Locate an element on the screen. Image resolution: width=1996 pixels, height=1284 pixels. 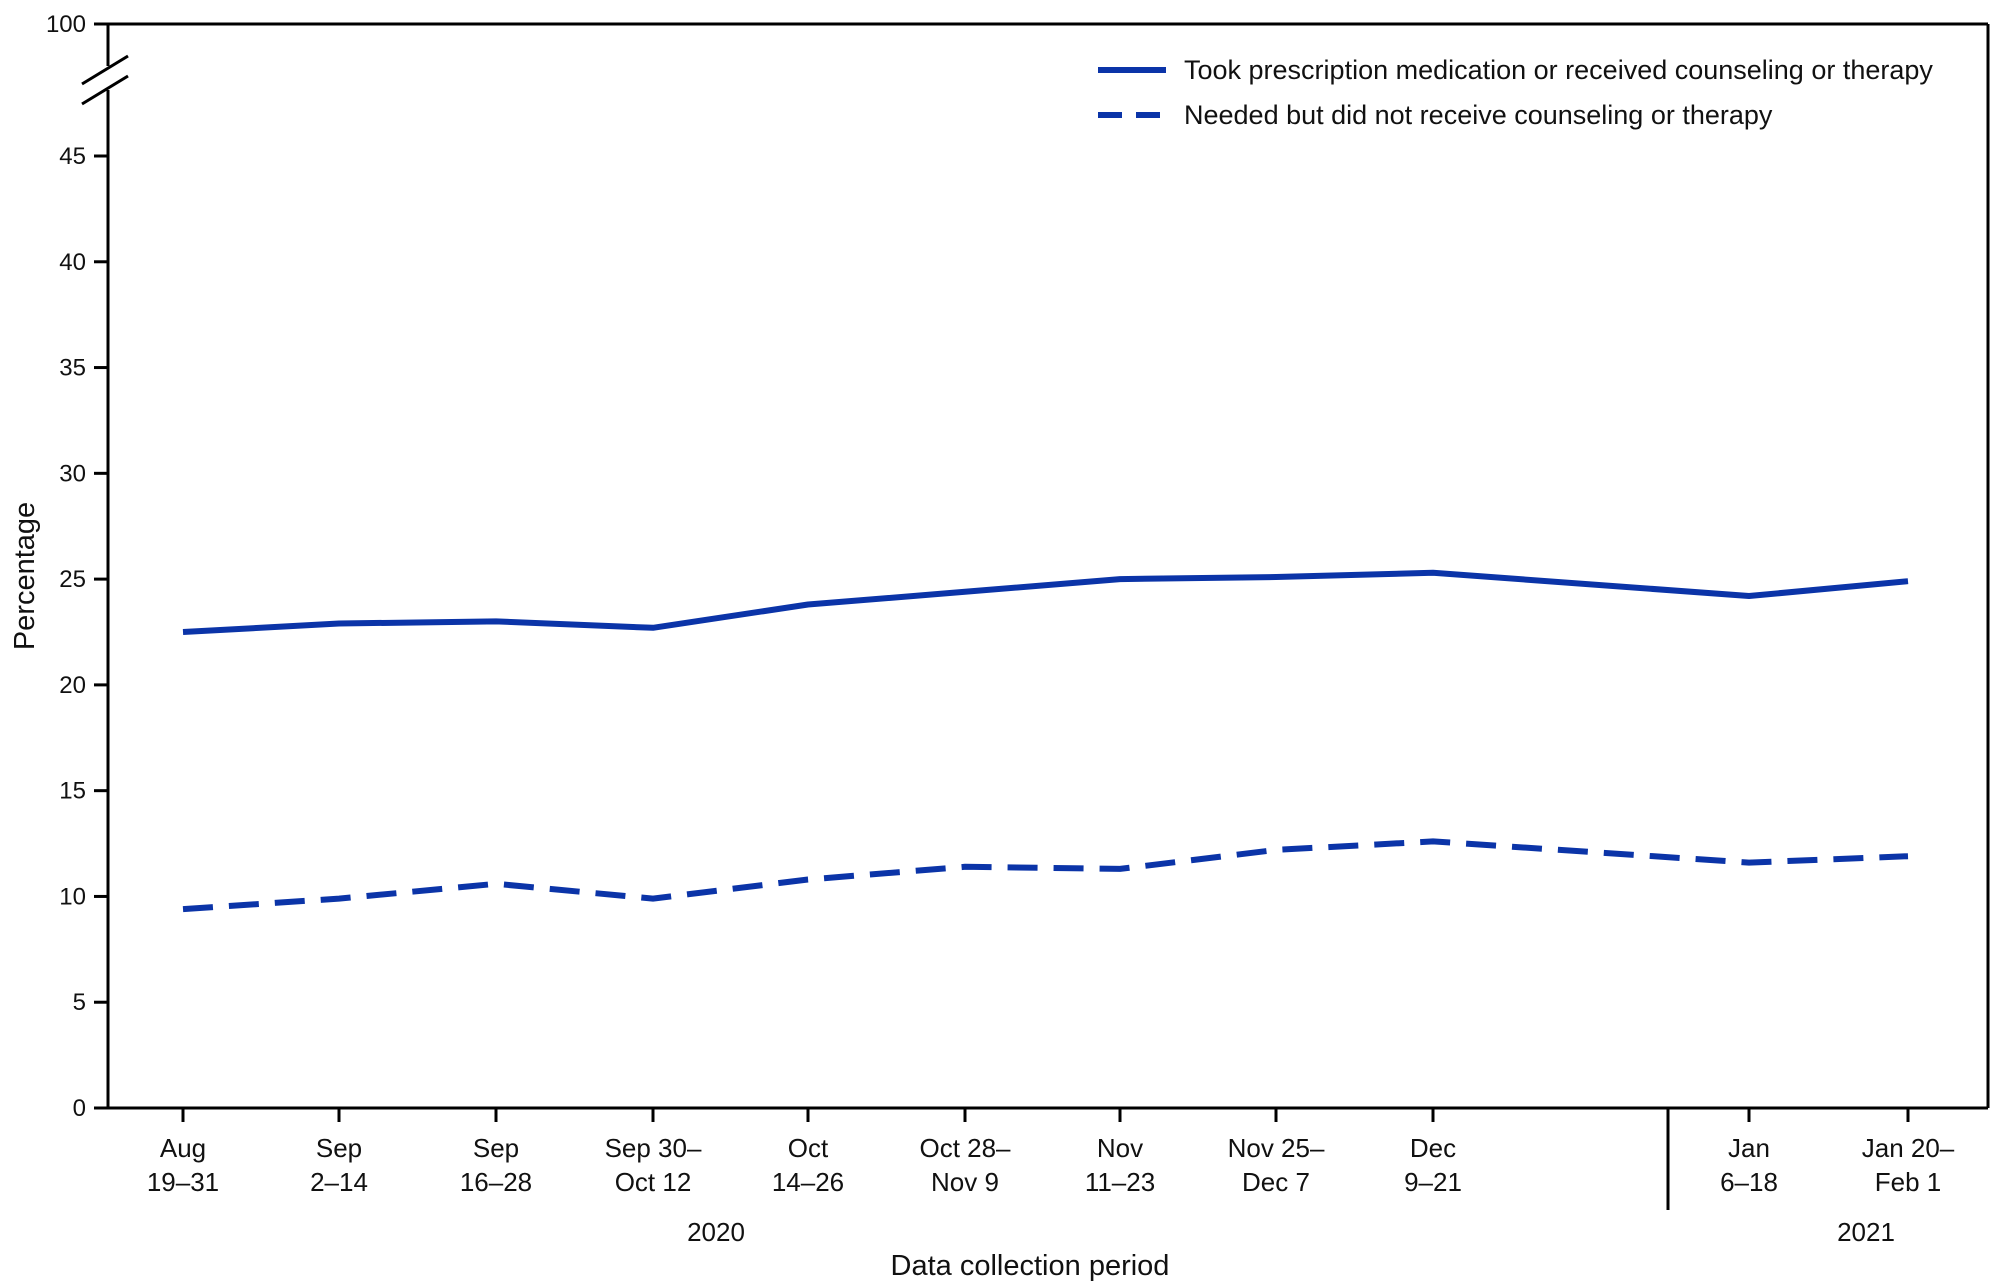
year-label-2021: 2021 is located at coordinates (1866, 1232).